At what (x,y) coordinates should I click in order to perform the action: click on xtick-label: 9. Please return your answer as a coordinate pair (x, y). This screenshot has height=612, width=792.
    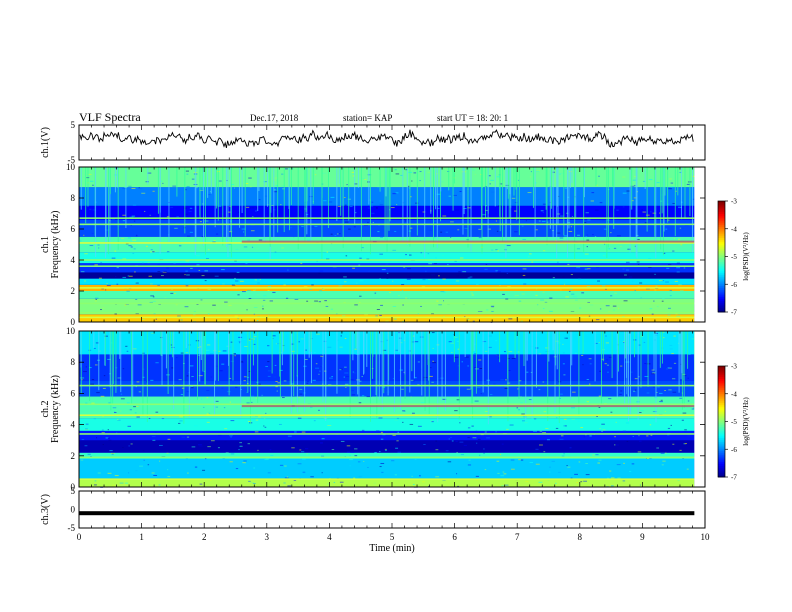
    Looking at the image, I should click on (642, 537).